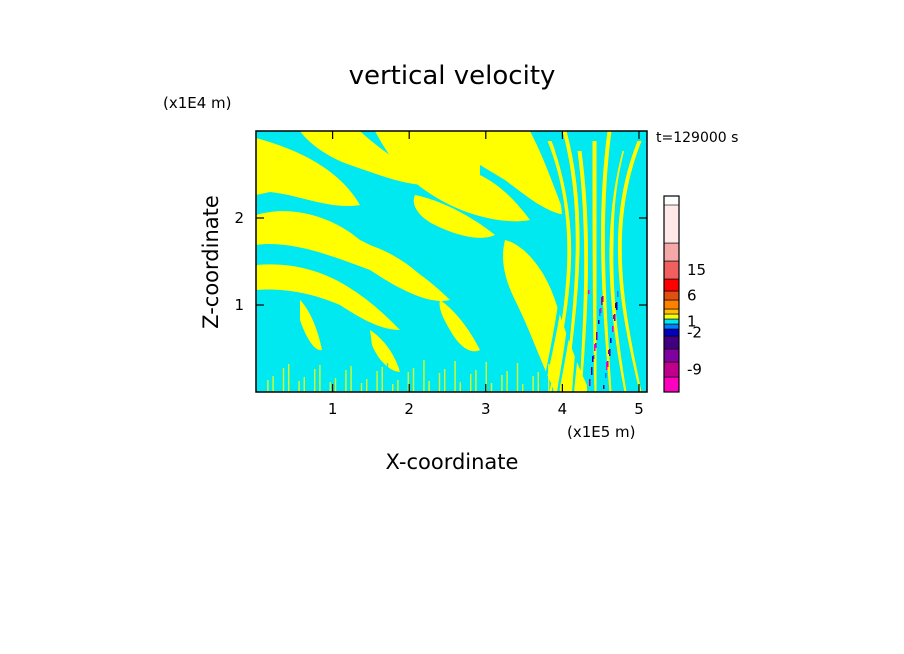 Image resolution: width=904 pixels, height=654 pixels. I want to click on colorbar-label: 1, so click(692, 322).